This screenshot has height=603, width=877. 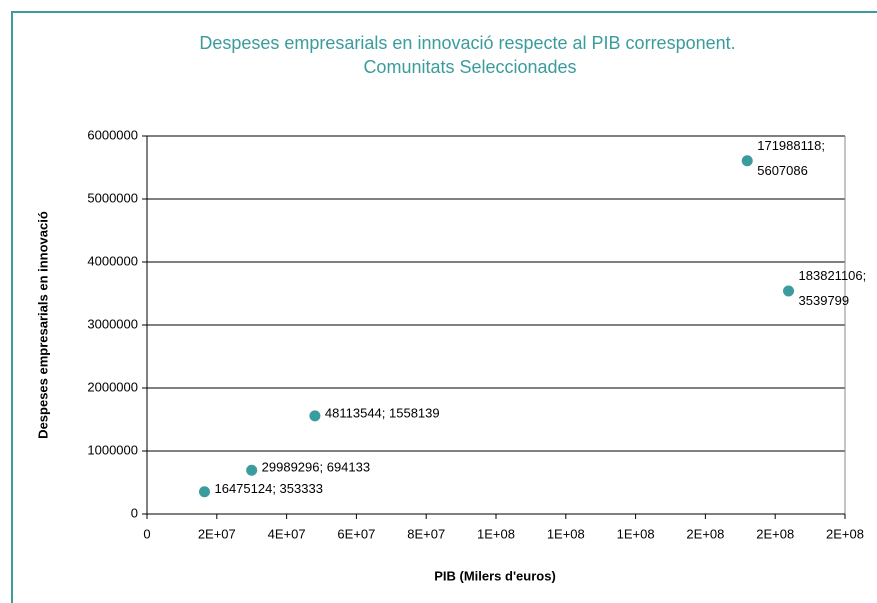 What do you see at coordinates (495, 575) in the screenshot?
I see `x-axis-title: PIB (Milers d'euros)` at bounding box center [495, 575].